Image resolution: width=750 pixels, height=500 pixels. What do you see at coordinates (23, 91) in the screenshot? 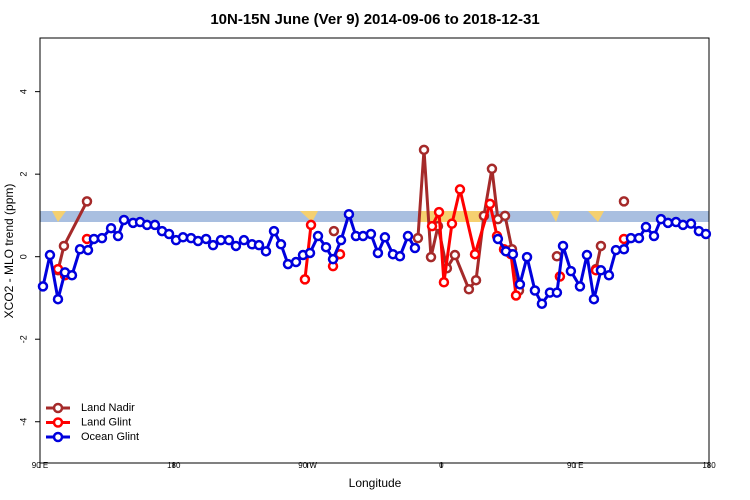
I see `y-tick-label: 4` at bounding box center [23, 91].